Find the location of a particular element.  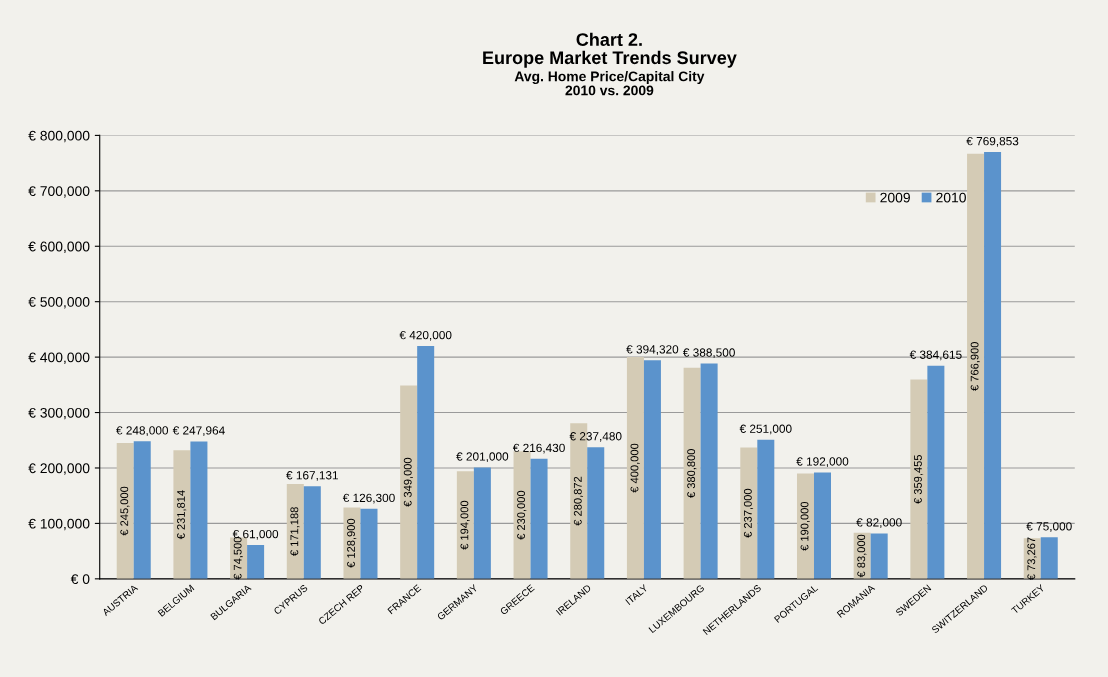

data-label: € 201,000 is located at coordinates (482, 457).